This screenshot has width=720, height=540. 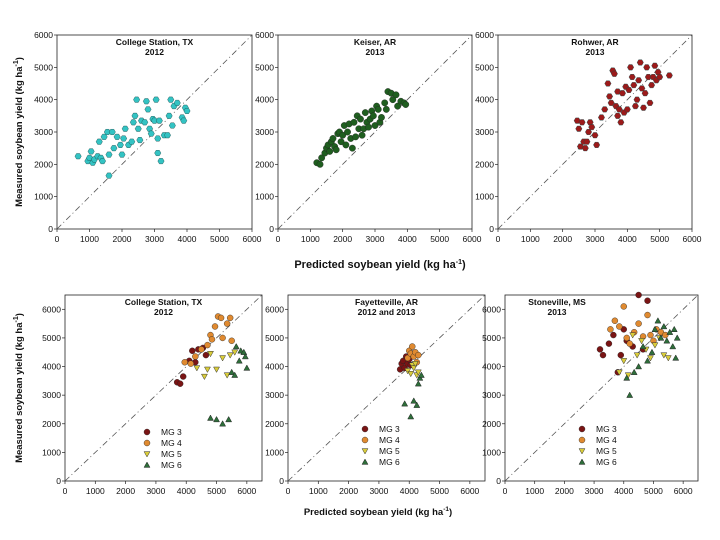 I want to click on legend-label: MG 4, so click(x=606, y=440).